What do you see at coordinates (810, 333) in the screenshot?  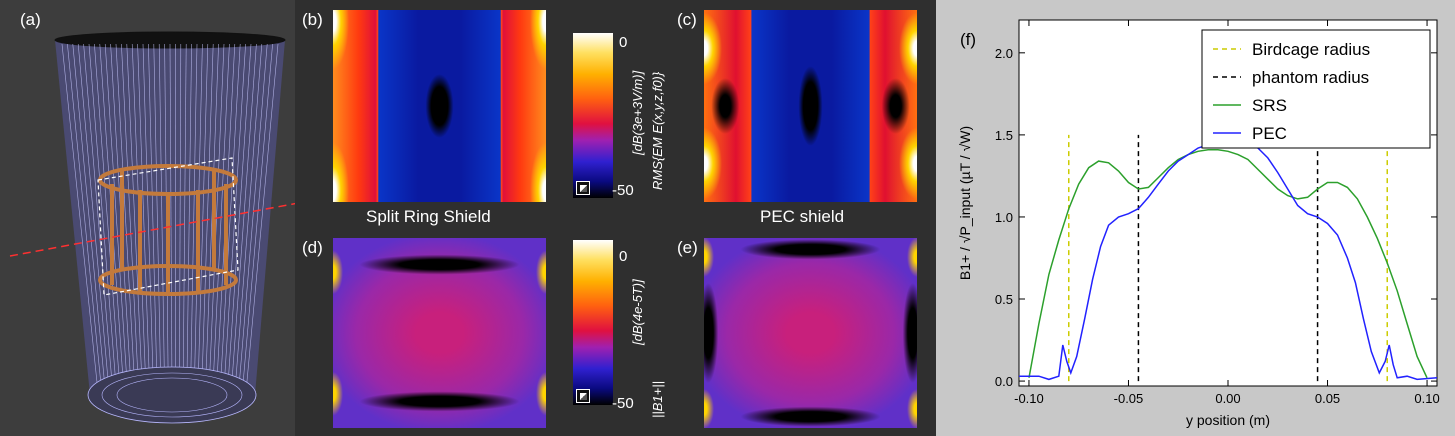 I see `b1-map-pec` at bounding box center [810, 333].